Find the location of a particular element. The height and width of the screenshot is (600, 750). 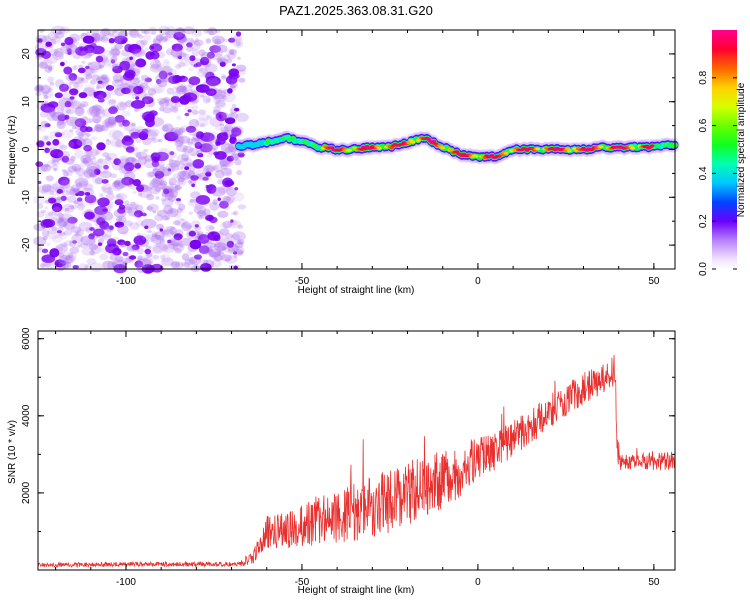

snr-y-tick-label: 6000 is located at coordinates (26, 338).